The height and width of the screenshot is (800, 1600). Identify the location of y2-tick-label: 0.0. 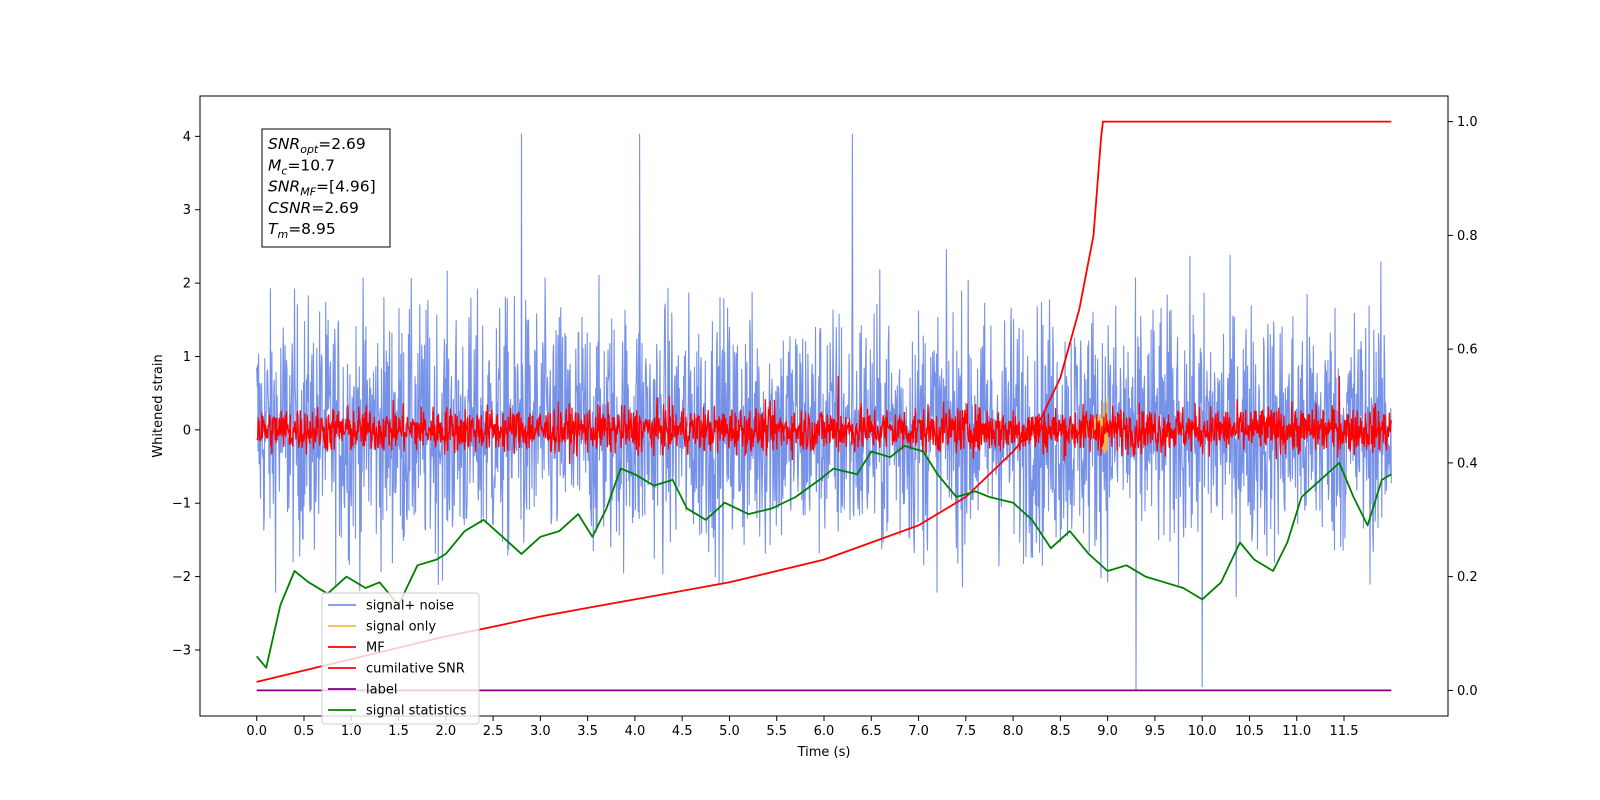
(1467, 691).